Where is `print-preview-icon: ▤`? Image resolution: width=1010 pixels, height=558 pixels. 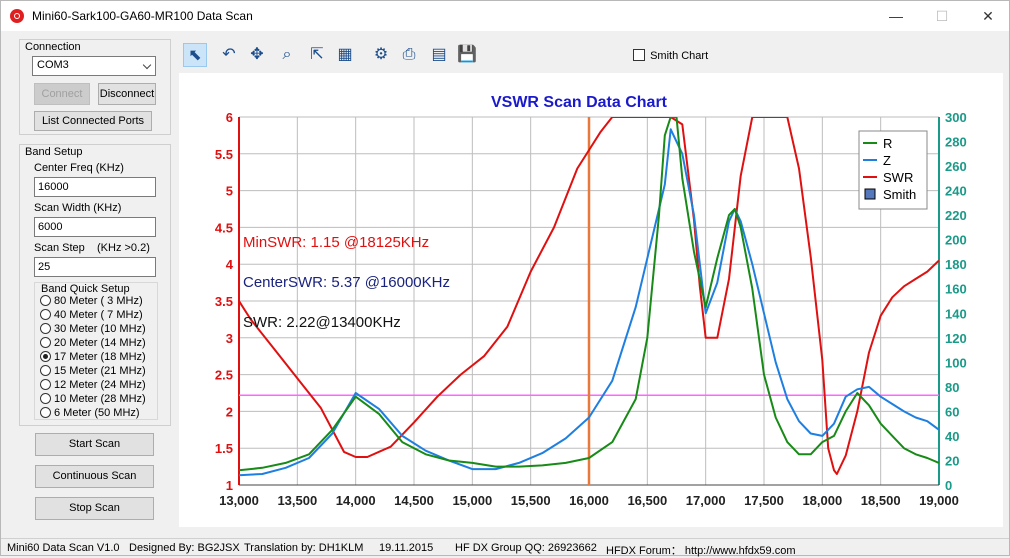 print-preview-icon: ▤ is located at coordinates (439, 54).